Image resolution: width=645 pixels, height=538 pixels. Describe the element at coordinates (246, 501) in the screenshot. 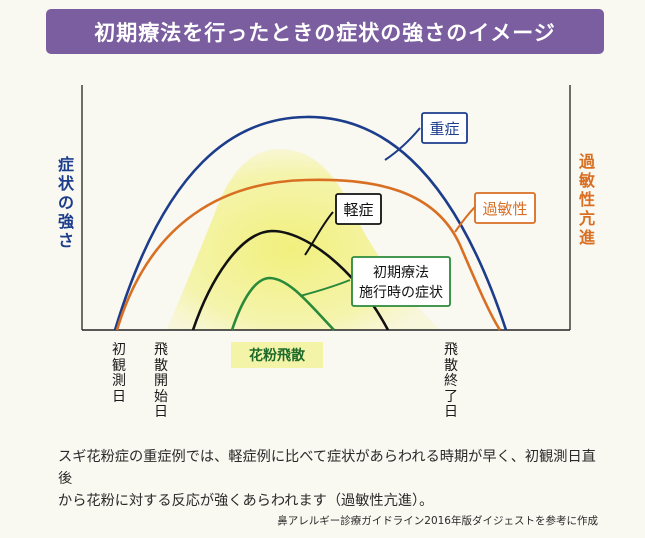

I see `caption-line-2: から花粉に対する反応が強くあらわれます（過敏性亢進）。` at that location.